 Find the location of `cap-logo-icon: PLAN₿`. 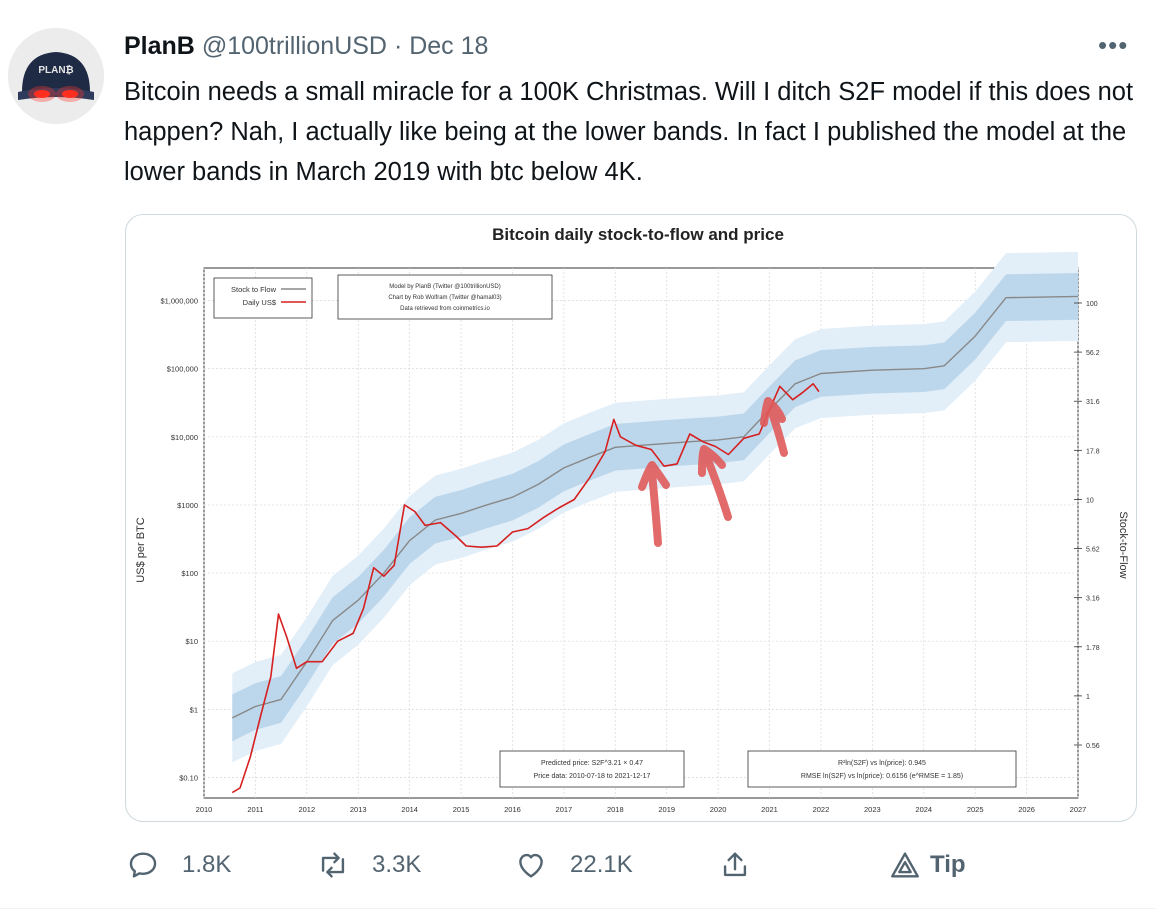

cap-logo-icon: PLAN₿ is located at coordinates (56, 76).